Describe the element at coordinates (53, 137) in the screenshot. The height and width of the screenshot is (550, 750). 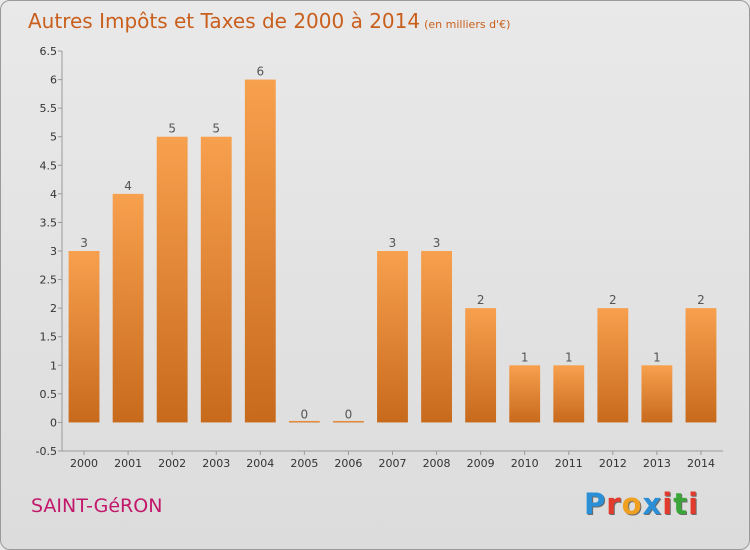
I see `y-tick-label: 5` at that location.